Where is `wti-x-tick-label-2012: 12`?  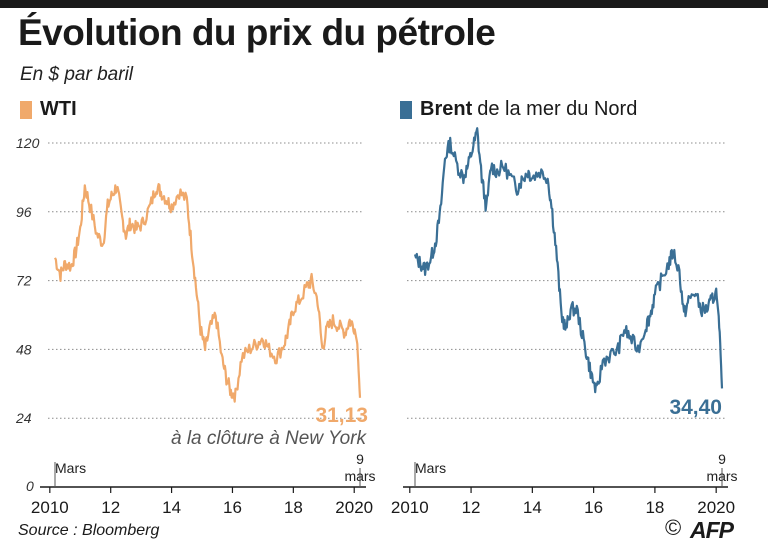 wti-x-tick-label-2012: 12 is located at coordinates (110, 507).